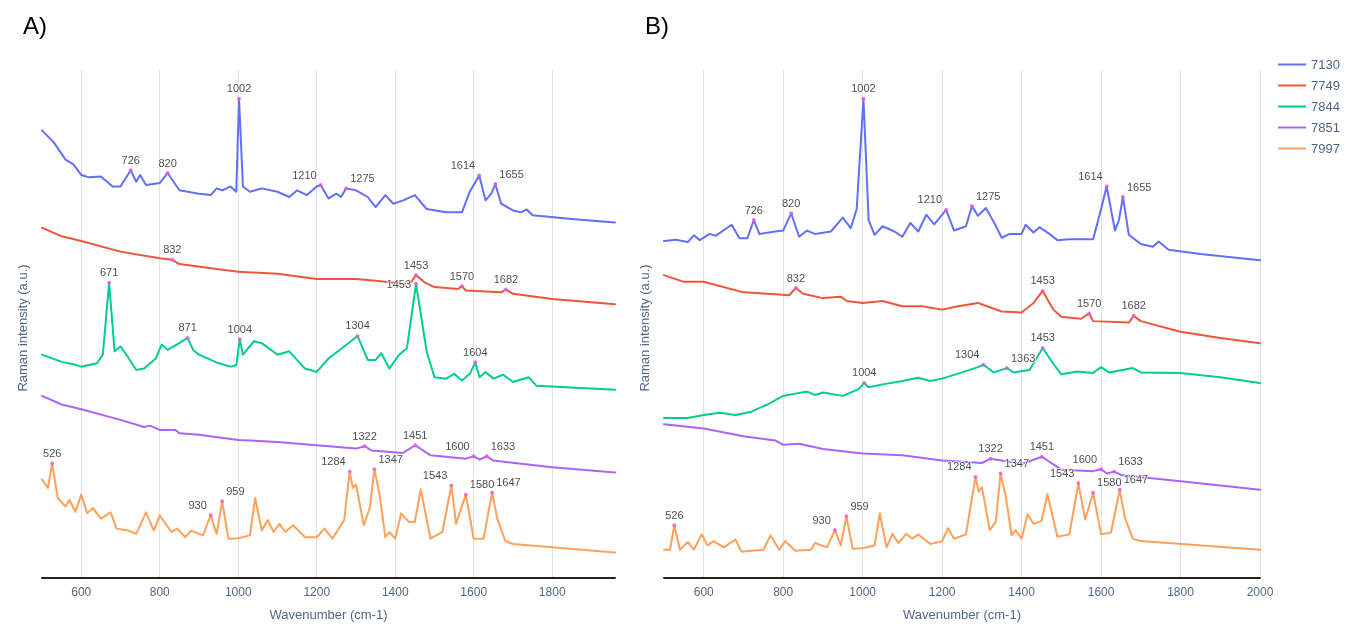 The width and height of the screenshot is (1353, 644). Describe the element at coordinates (1325, 64) in the screenshot. I see `legend-label: 7130` at that location.